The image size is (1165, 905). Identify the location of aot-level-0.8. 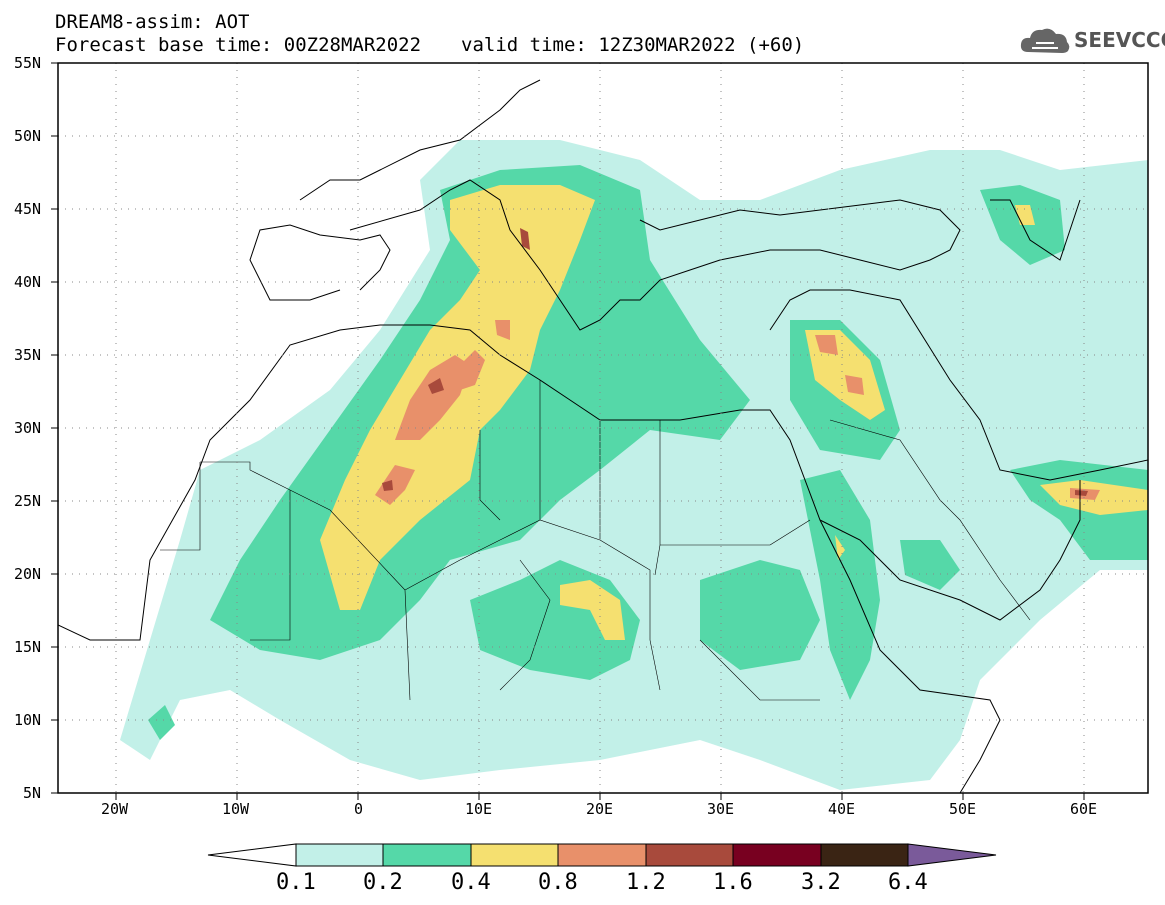
(432, 397).